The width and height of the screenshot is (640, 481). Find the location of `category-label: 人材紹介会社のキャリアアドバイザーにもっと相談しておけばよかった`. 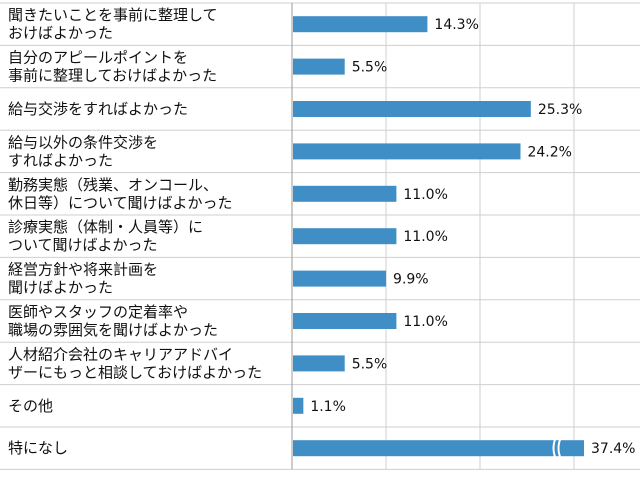

category-label: 人材紹介会社のキャリアアドバイザーにもっと相談しておけばよかった is located at coordinates (135, 363).